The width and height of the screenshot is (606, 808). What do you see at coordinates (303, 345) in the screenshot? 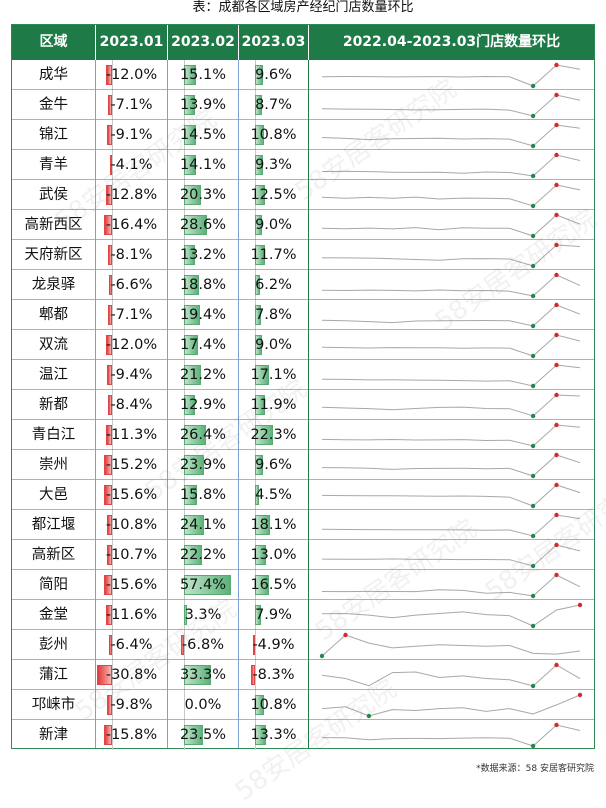
I see `table-row: 双流 -12.0% 17.4% 9.0%` at bounding box center [303, 345].